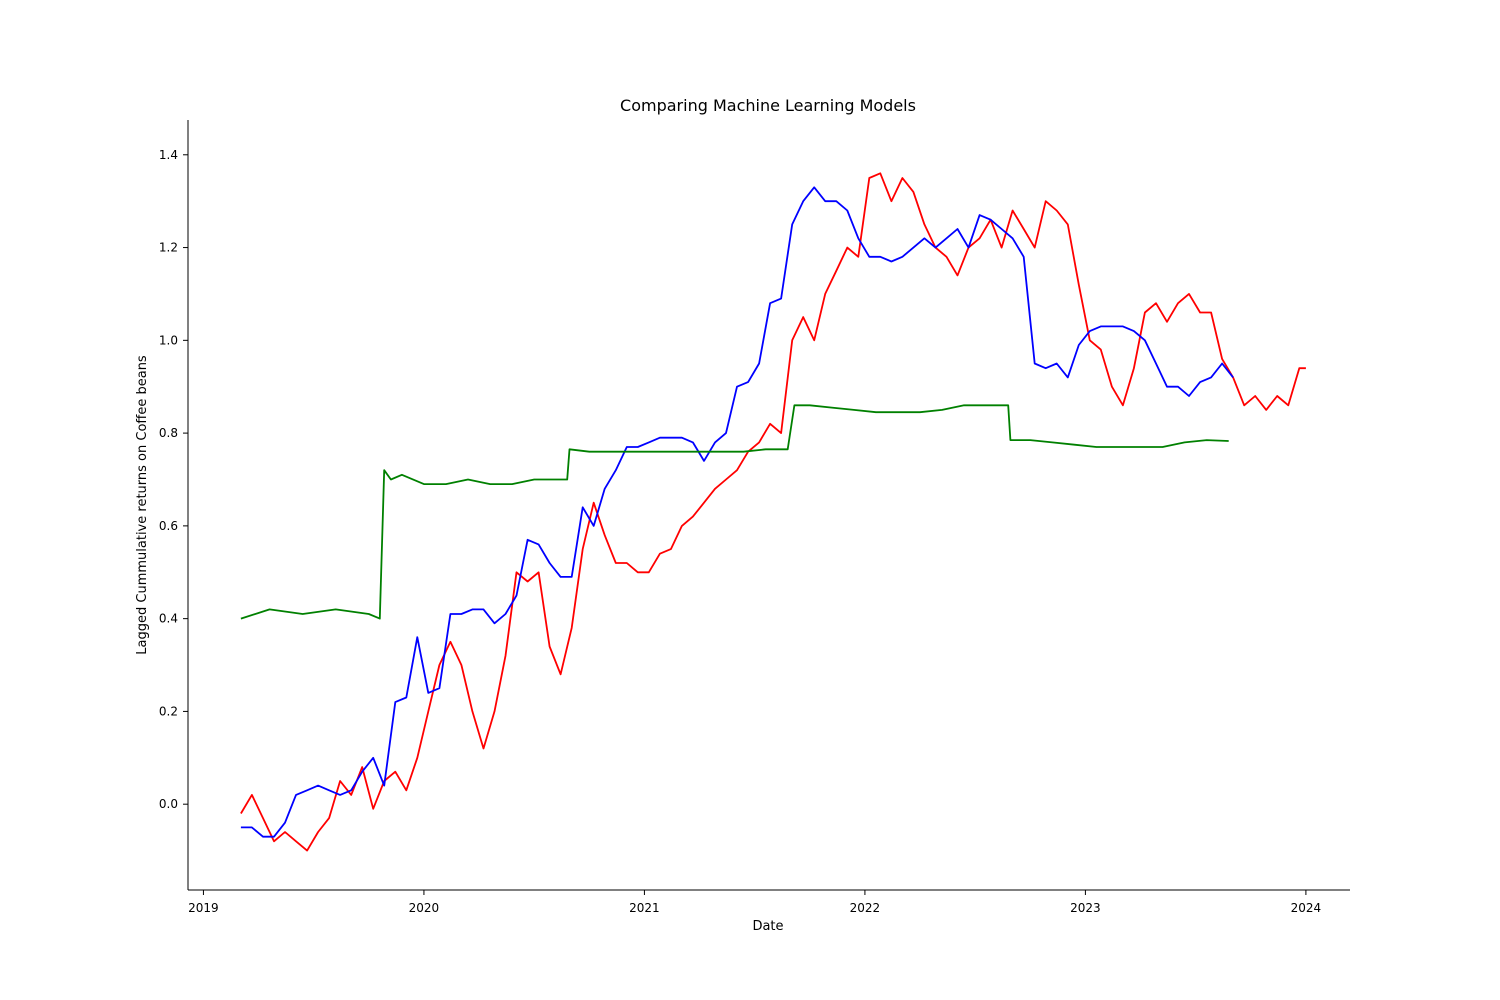 This screenshot has width=1500, height=1000. I want to click on y-tick-label: 0.0, so click(168, 804).